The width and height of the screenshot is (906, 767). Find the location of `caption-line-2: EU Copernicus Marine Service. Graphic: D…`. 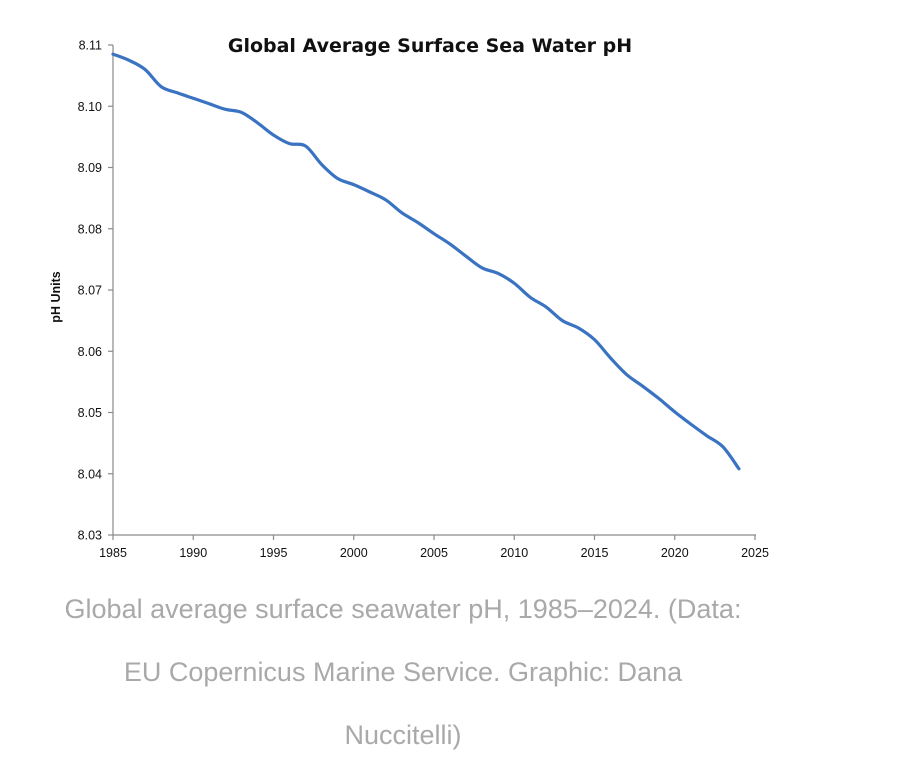

caption-line-2: EU Copernicus Marine Service. Graphic: D… is located at coordinates (403, 672).